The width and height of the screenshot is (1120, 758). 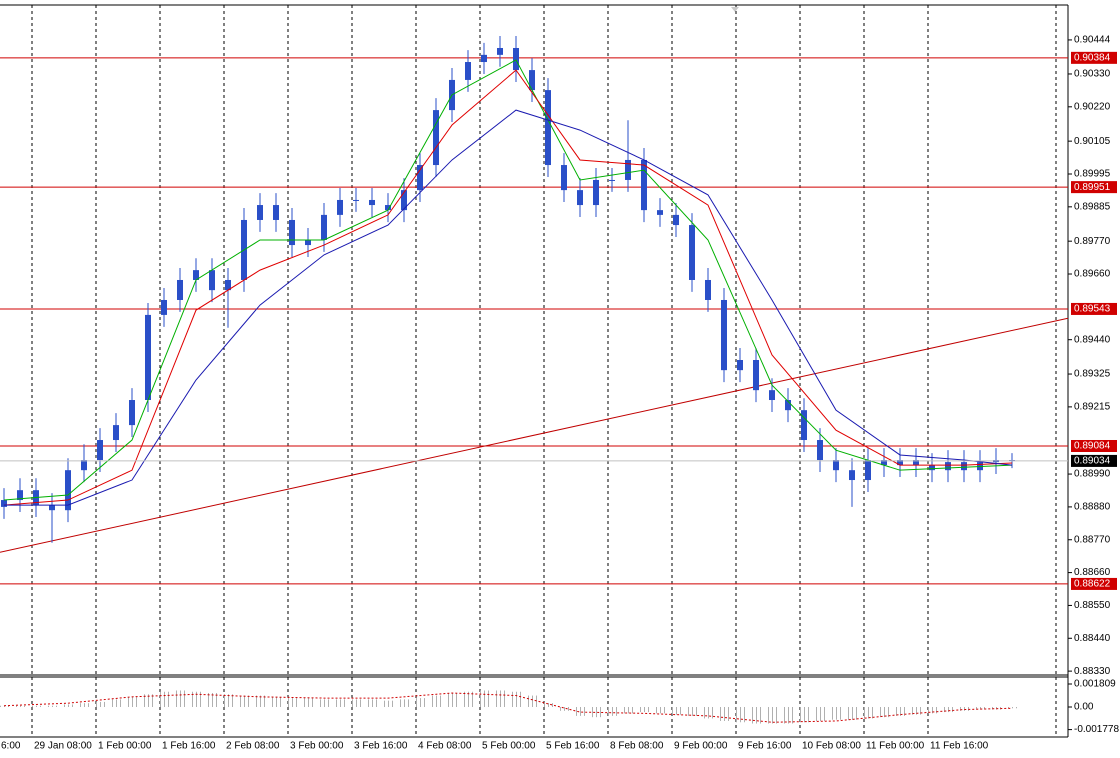 I want to click on y-tick-label: 0.90220, so click(x=1092, y=106).